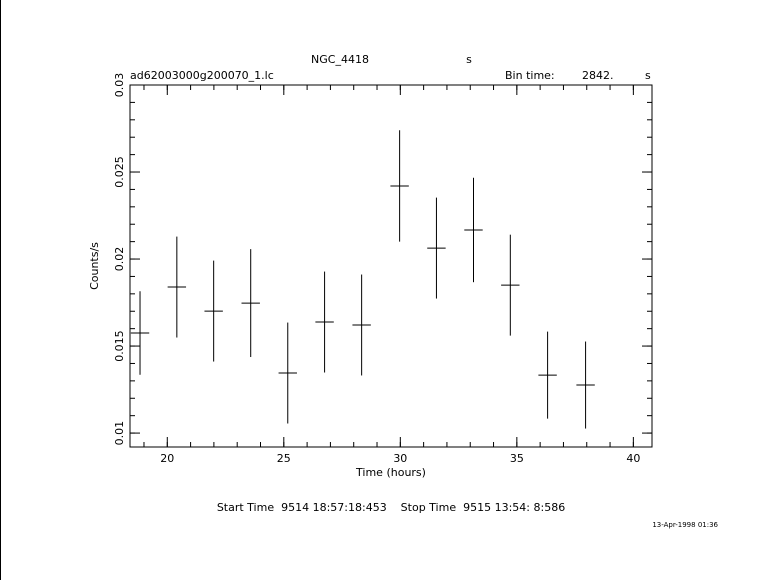 The width and height of the screenshot is (781, 580). Describe the element at coordinates (284, 458) in the screenshot. I see `x-tick-label: 25` at that location.